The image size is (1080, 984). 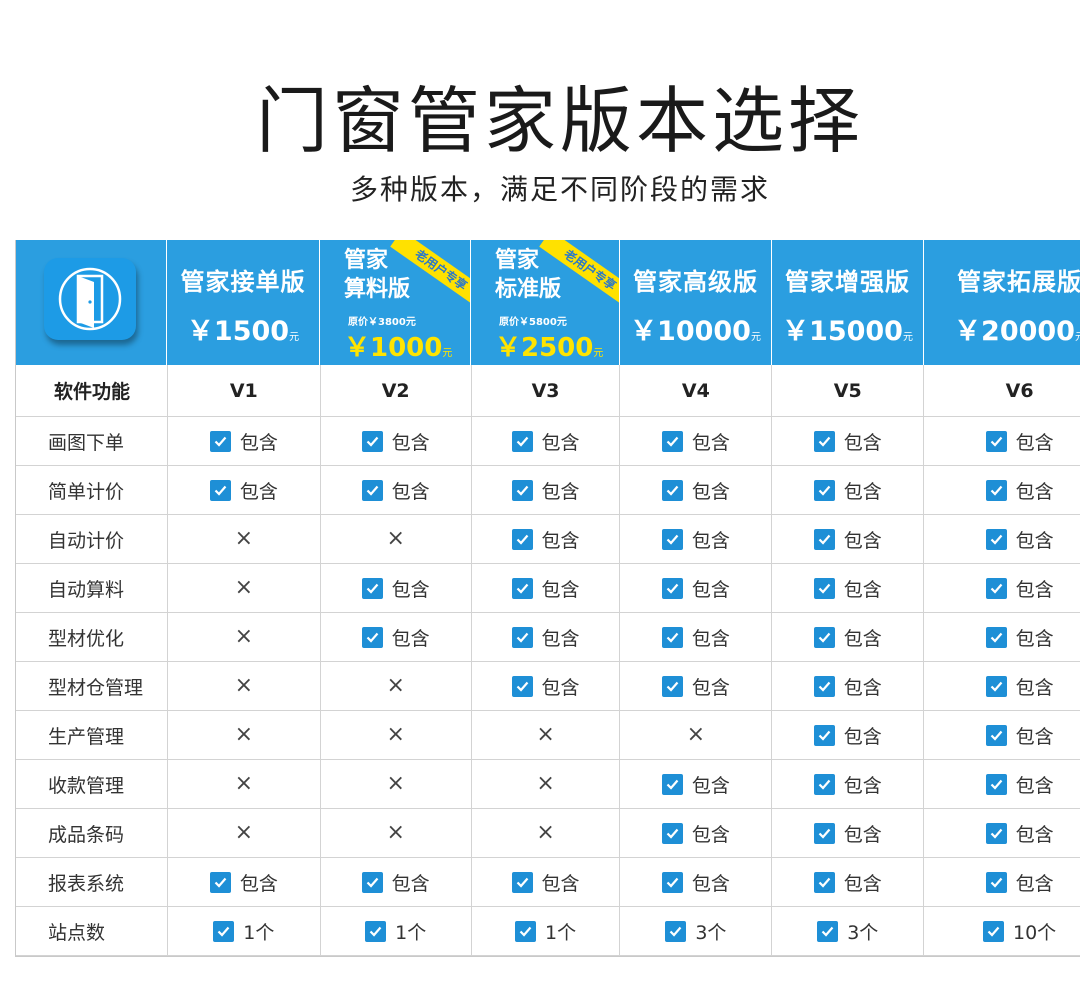 What do you see at coordinates (244, 390) in the screenshot?
I see `version-label: V1` at bounding box center [244, 390].